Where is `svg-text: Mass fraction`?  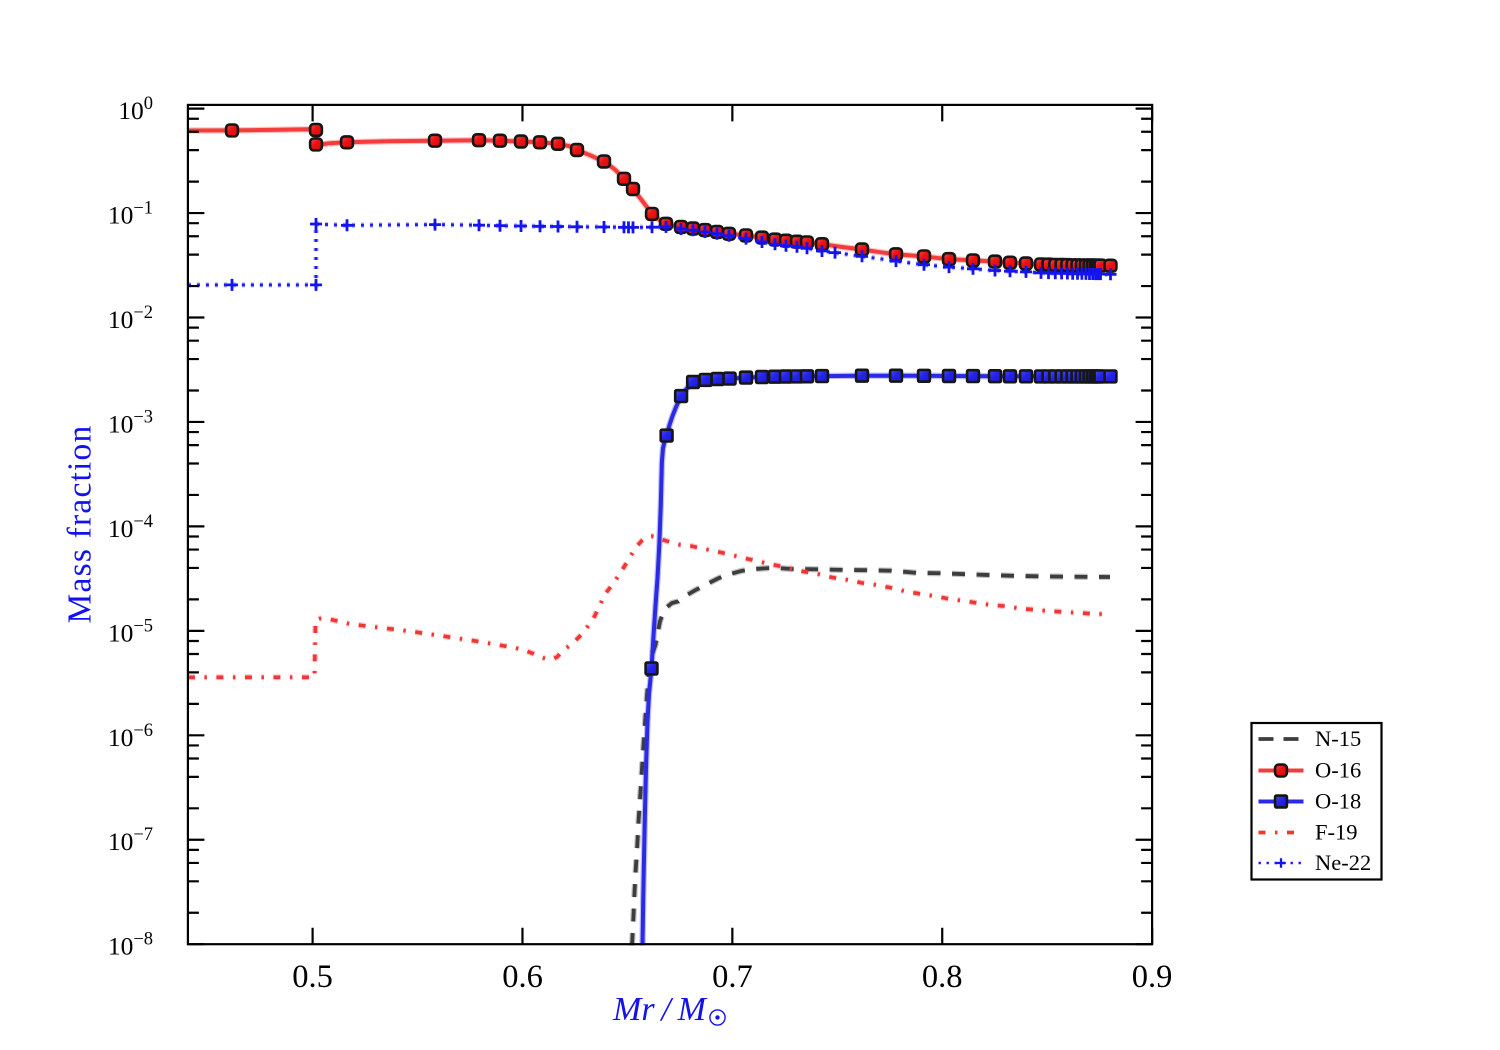 svg-text: Mass fraction is located at coordinates (80, 524).